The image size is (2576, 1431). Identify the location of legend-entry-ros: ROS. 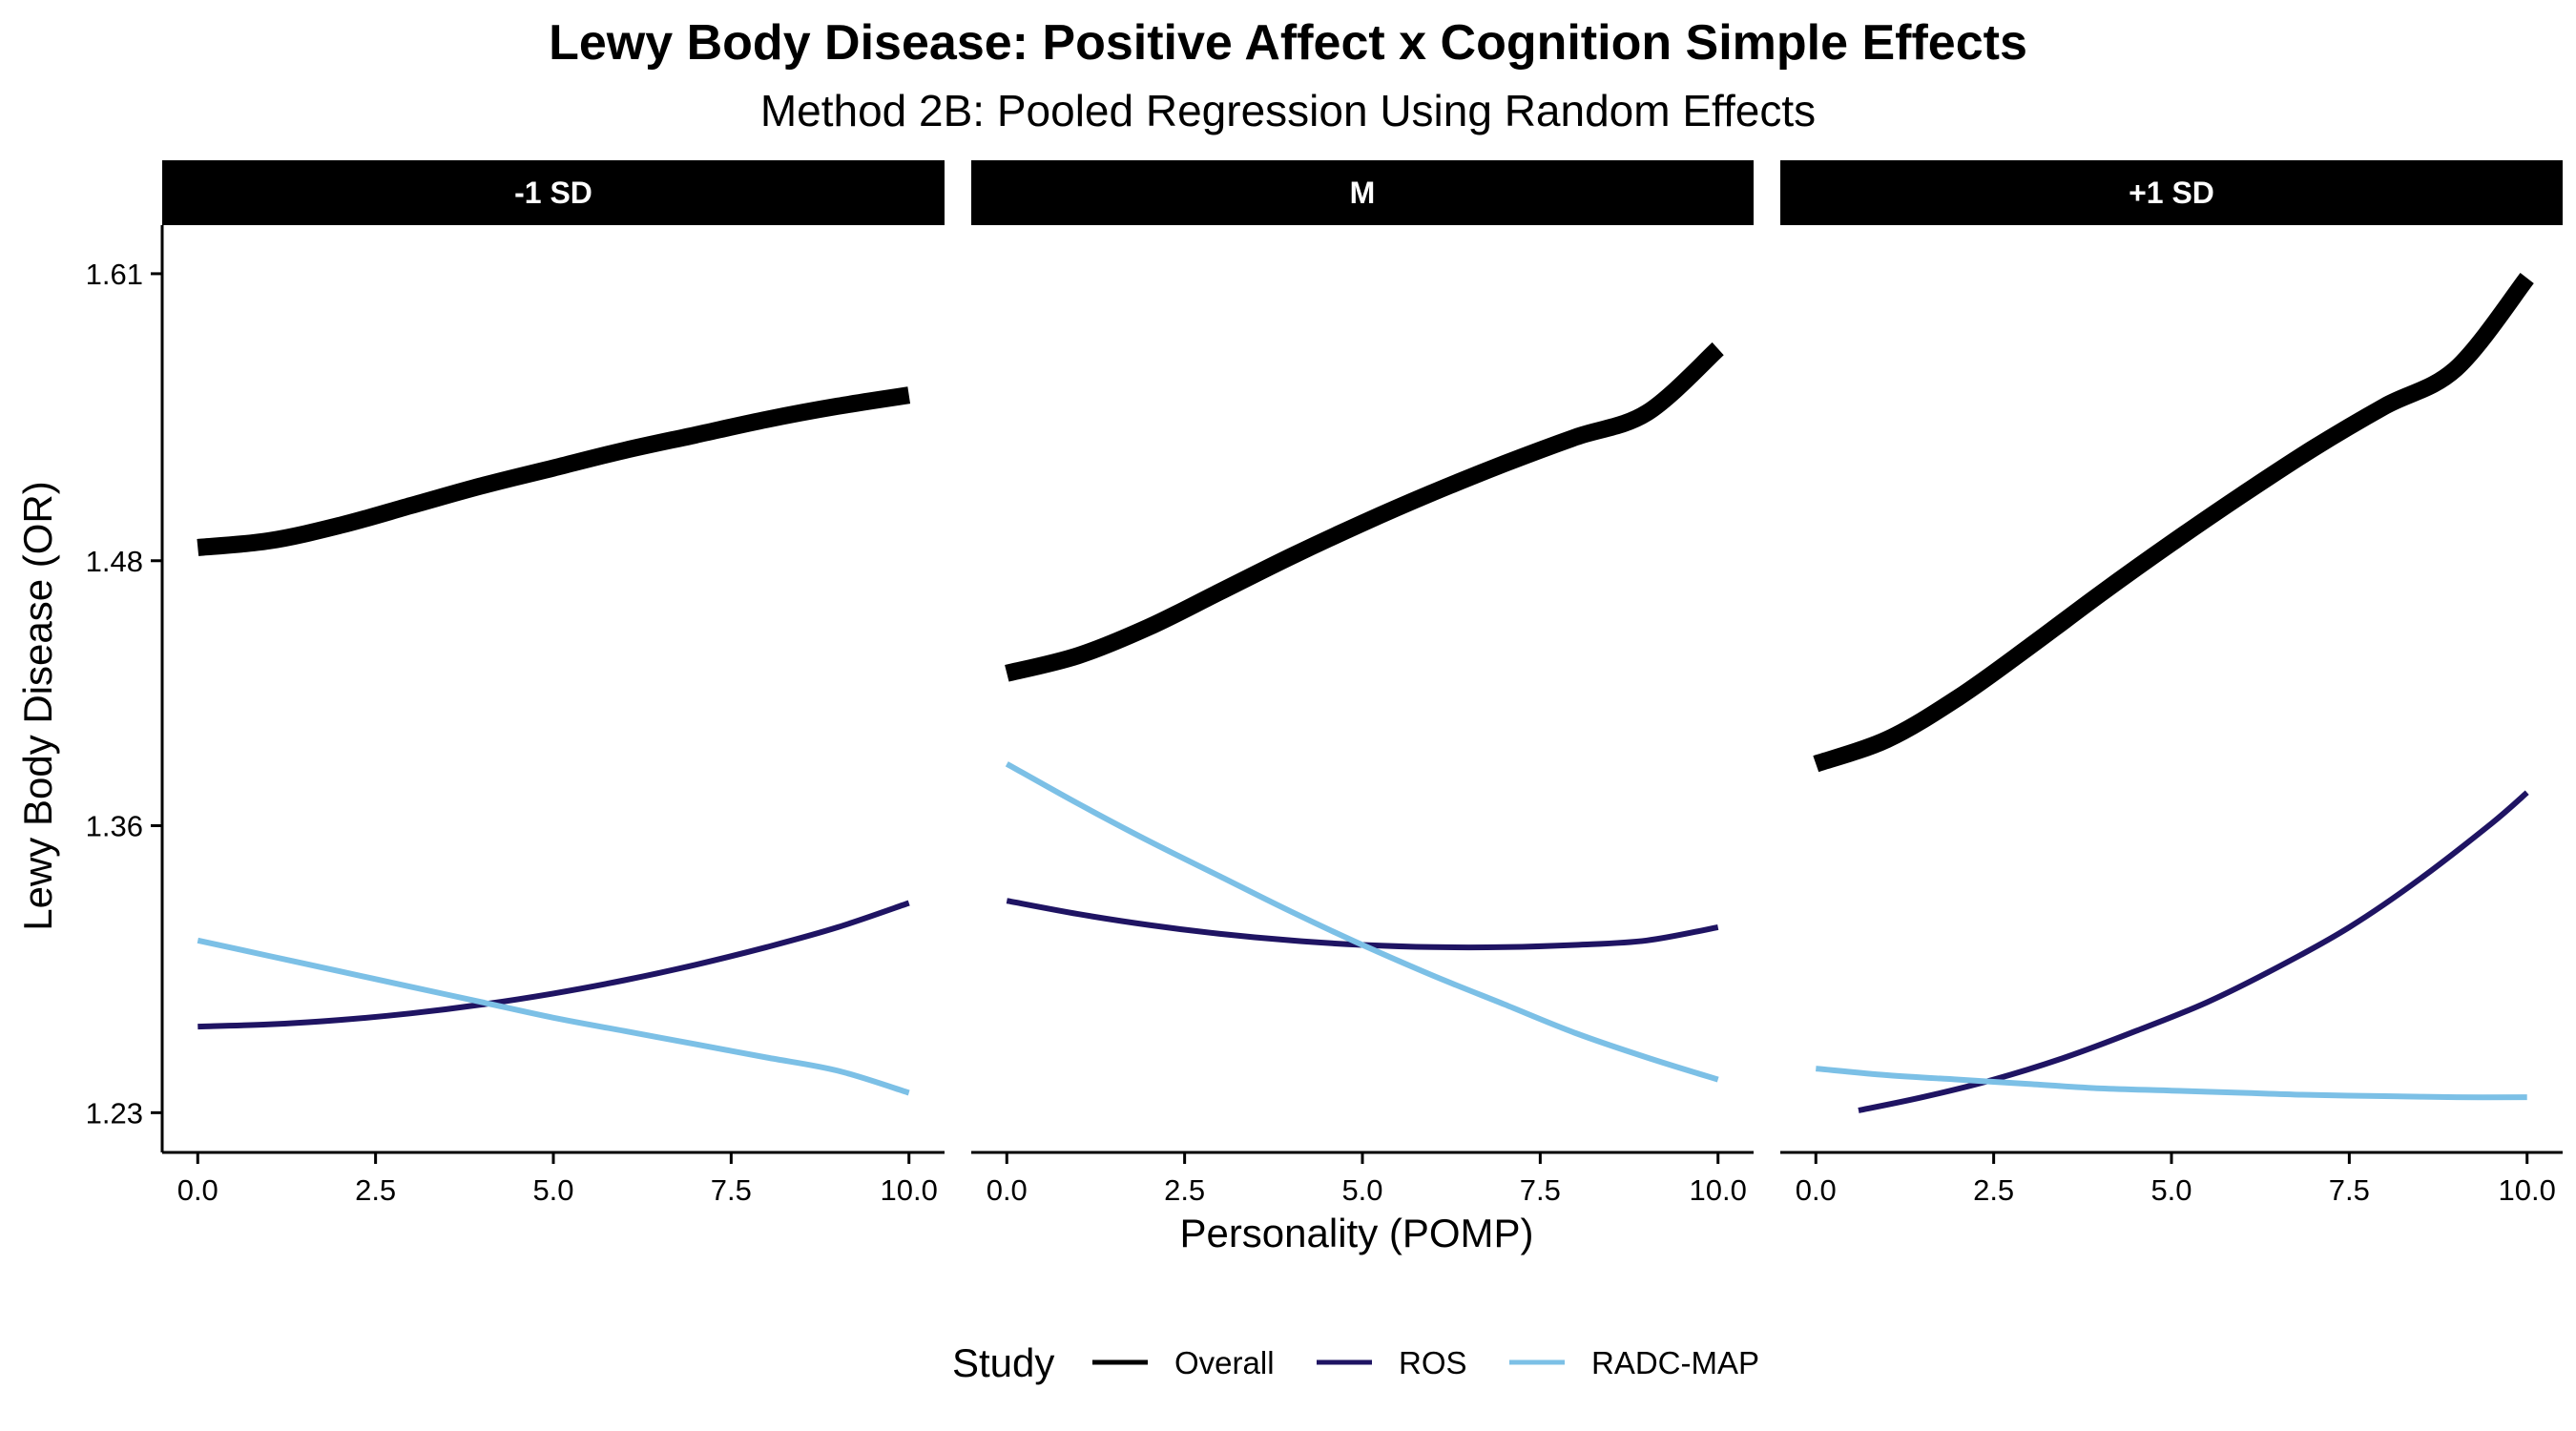
(1392, 1362).